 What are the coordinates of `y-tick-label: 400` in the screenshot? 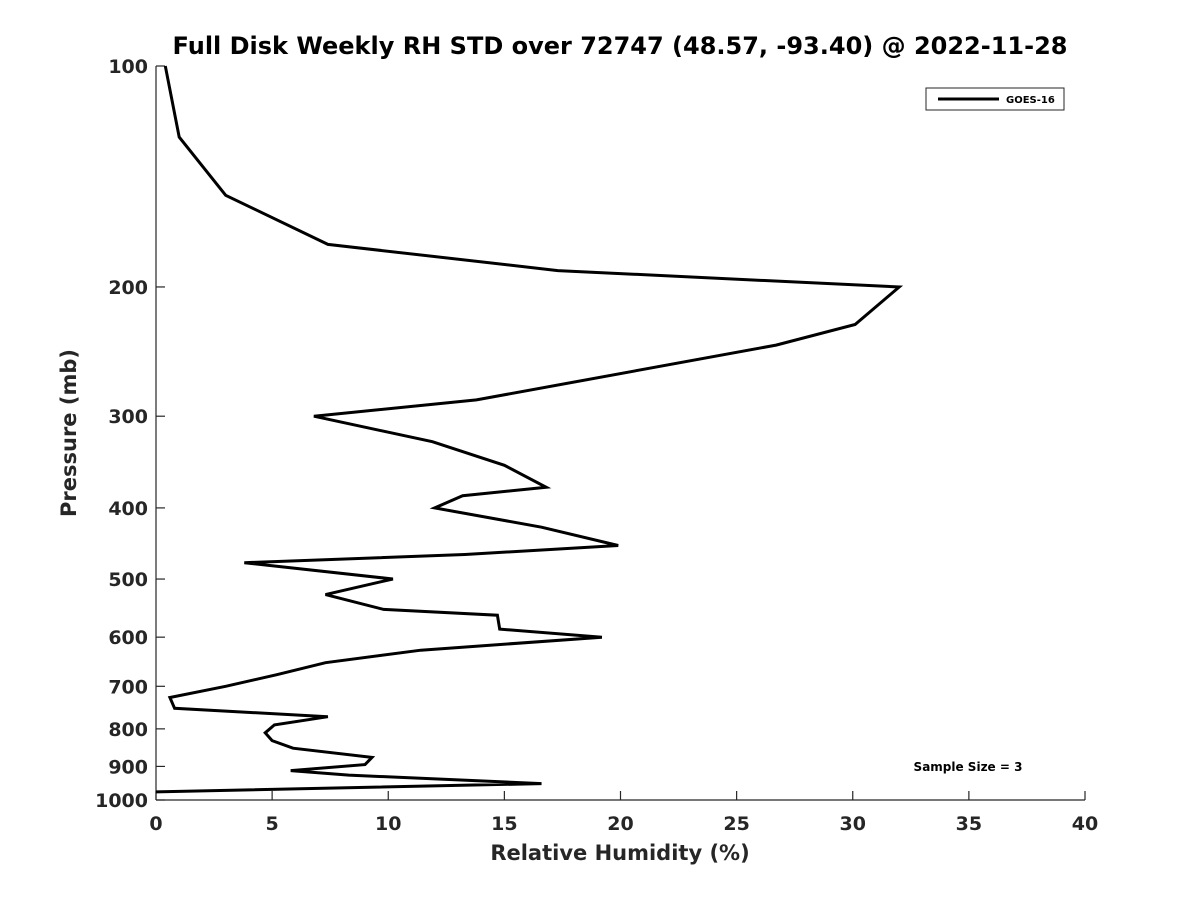 It's located at (128, 509).